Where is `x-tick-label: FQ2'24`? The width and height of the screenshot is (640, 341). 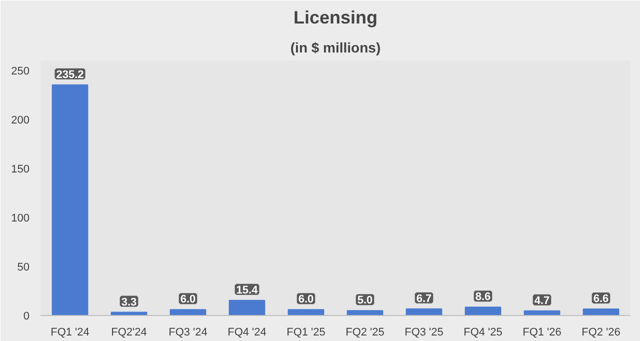 x-tick-label: FQ2'24 is located at coordinates (129, 332).